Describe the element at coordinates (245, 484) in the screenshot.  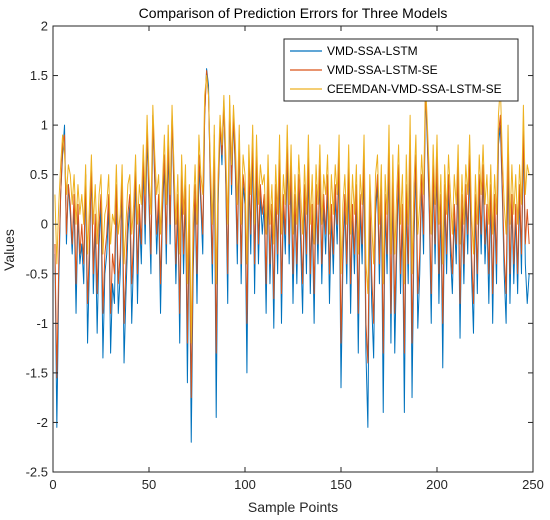
I see `x-tick-label: 100` at that location.